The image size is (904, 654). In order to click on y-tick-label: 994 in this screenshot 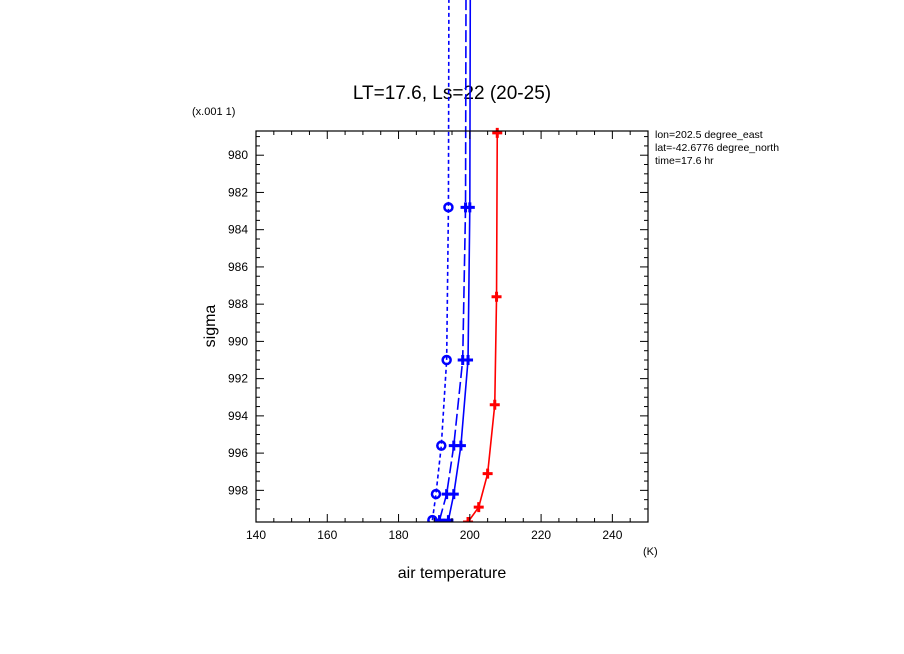, I will do `click(238, 416)`.